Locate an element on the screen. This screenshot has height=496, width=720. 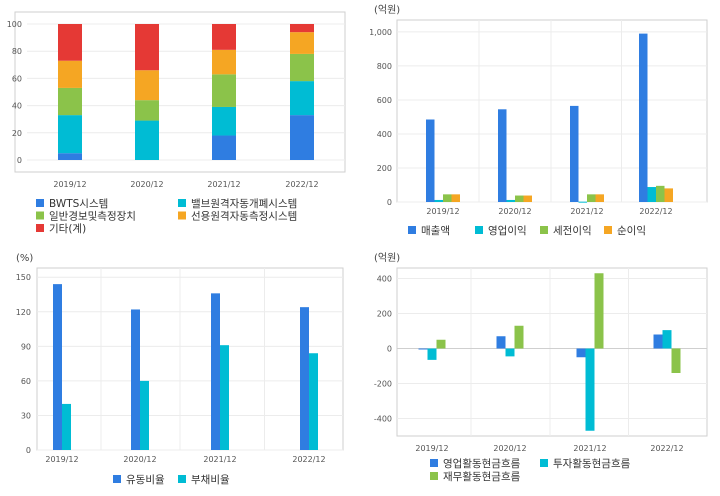
y-tick-label: 1,000 is located at coordinates (380, 32).